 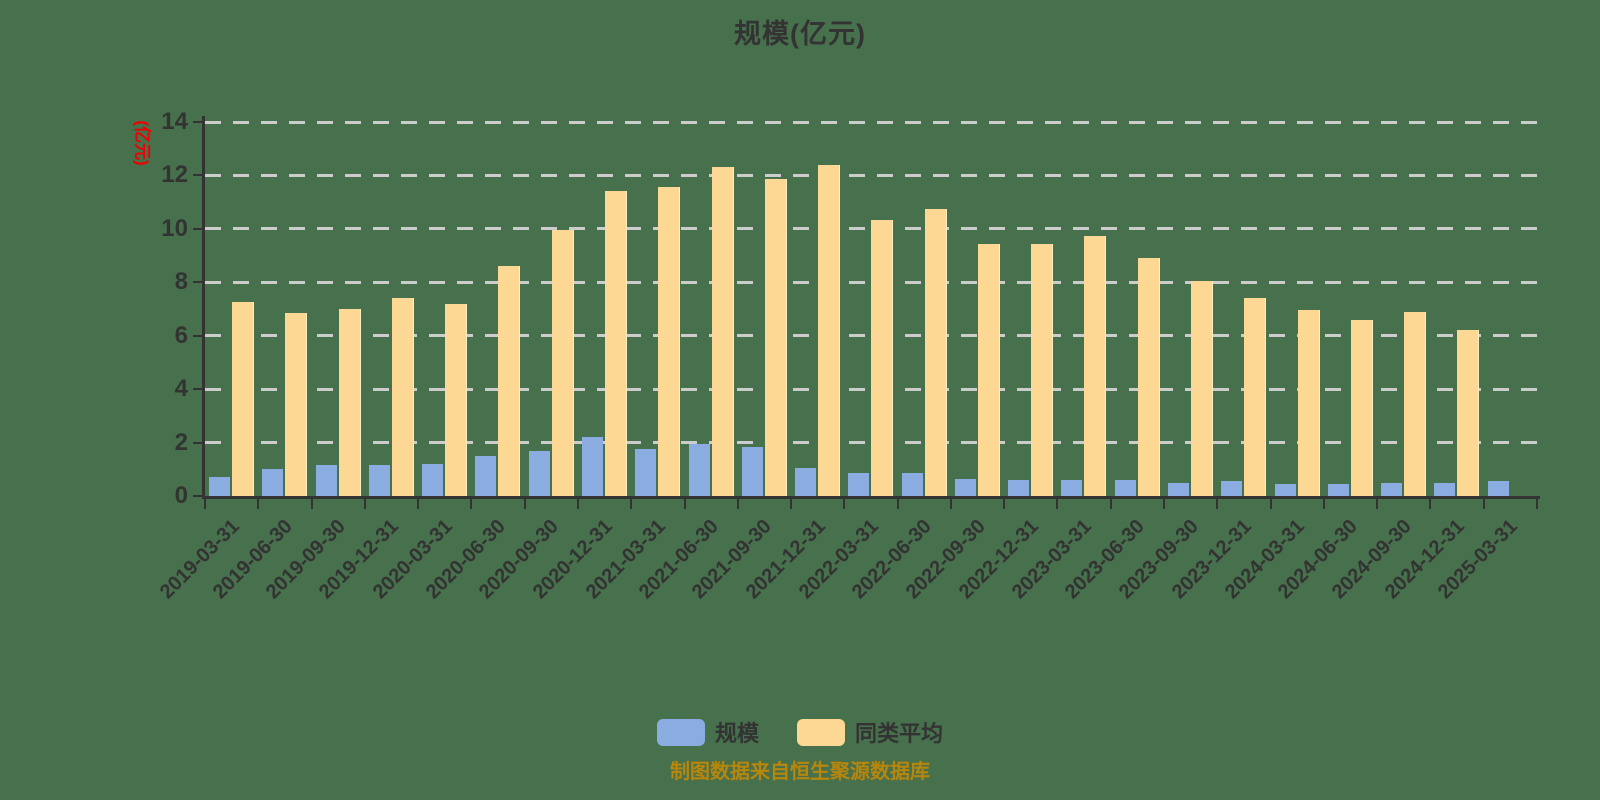 I want to click on y-axis-tick-label-2: 2, so click(x=181, y=442).